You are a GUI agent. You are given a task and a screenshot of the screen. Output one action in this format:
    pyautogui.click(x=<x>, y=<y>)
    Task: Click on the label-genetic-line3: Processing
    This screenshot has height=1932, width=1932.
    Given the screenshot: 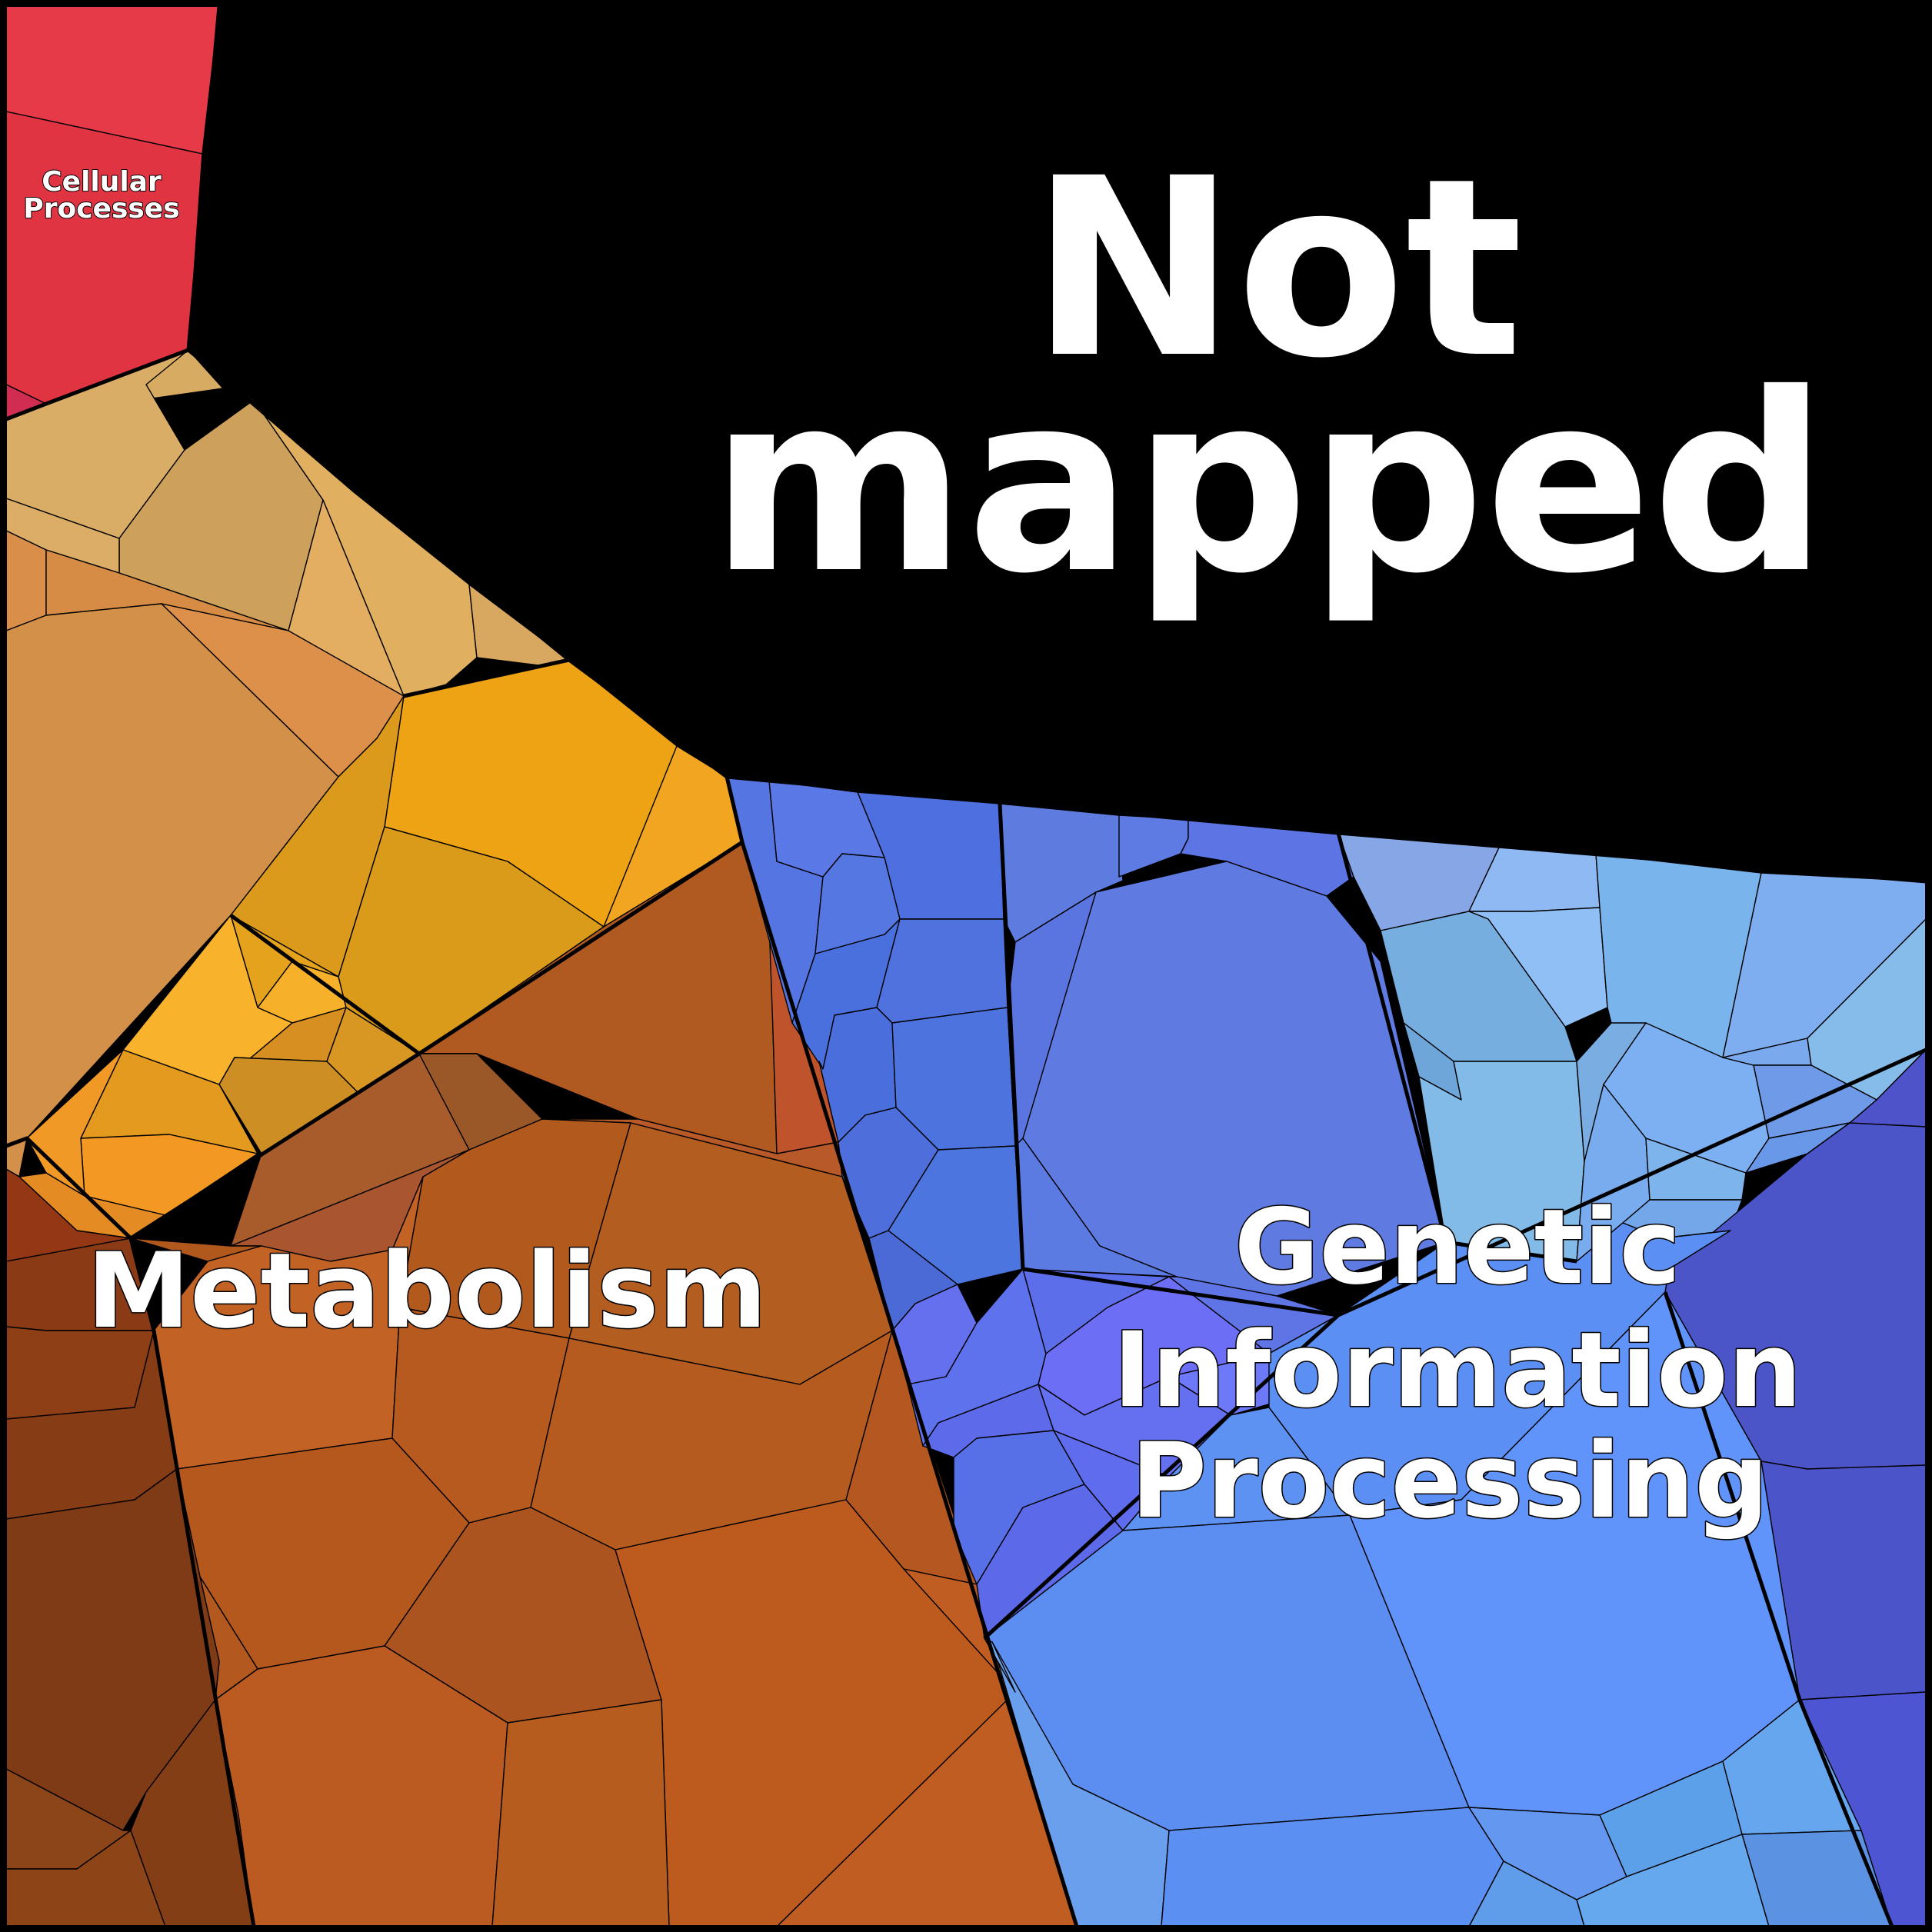 What is the action you would take?
    pyautogui.click(x=1450, y=1481)
    